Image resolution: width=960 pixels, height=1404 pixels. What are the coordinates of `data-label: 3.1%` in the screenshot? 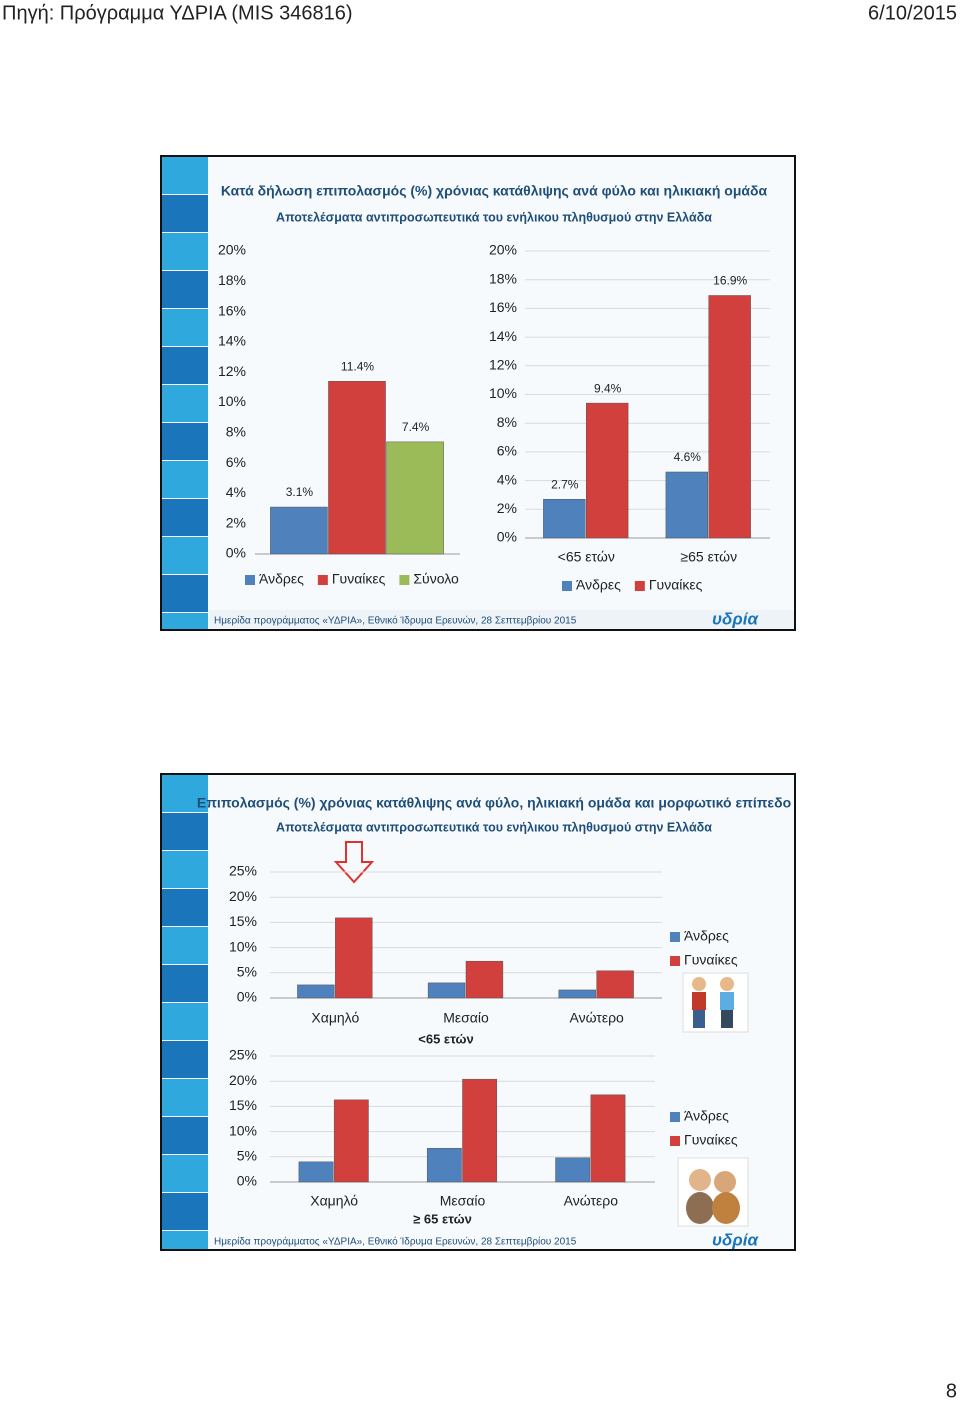 It's located at (300, 492).